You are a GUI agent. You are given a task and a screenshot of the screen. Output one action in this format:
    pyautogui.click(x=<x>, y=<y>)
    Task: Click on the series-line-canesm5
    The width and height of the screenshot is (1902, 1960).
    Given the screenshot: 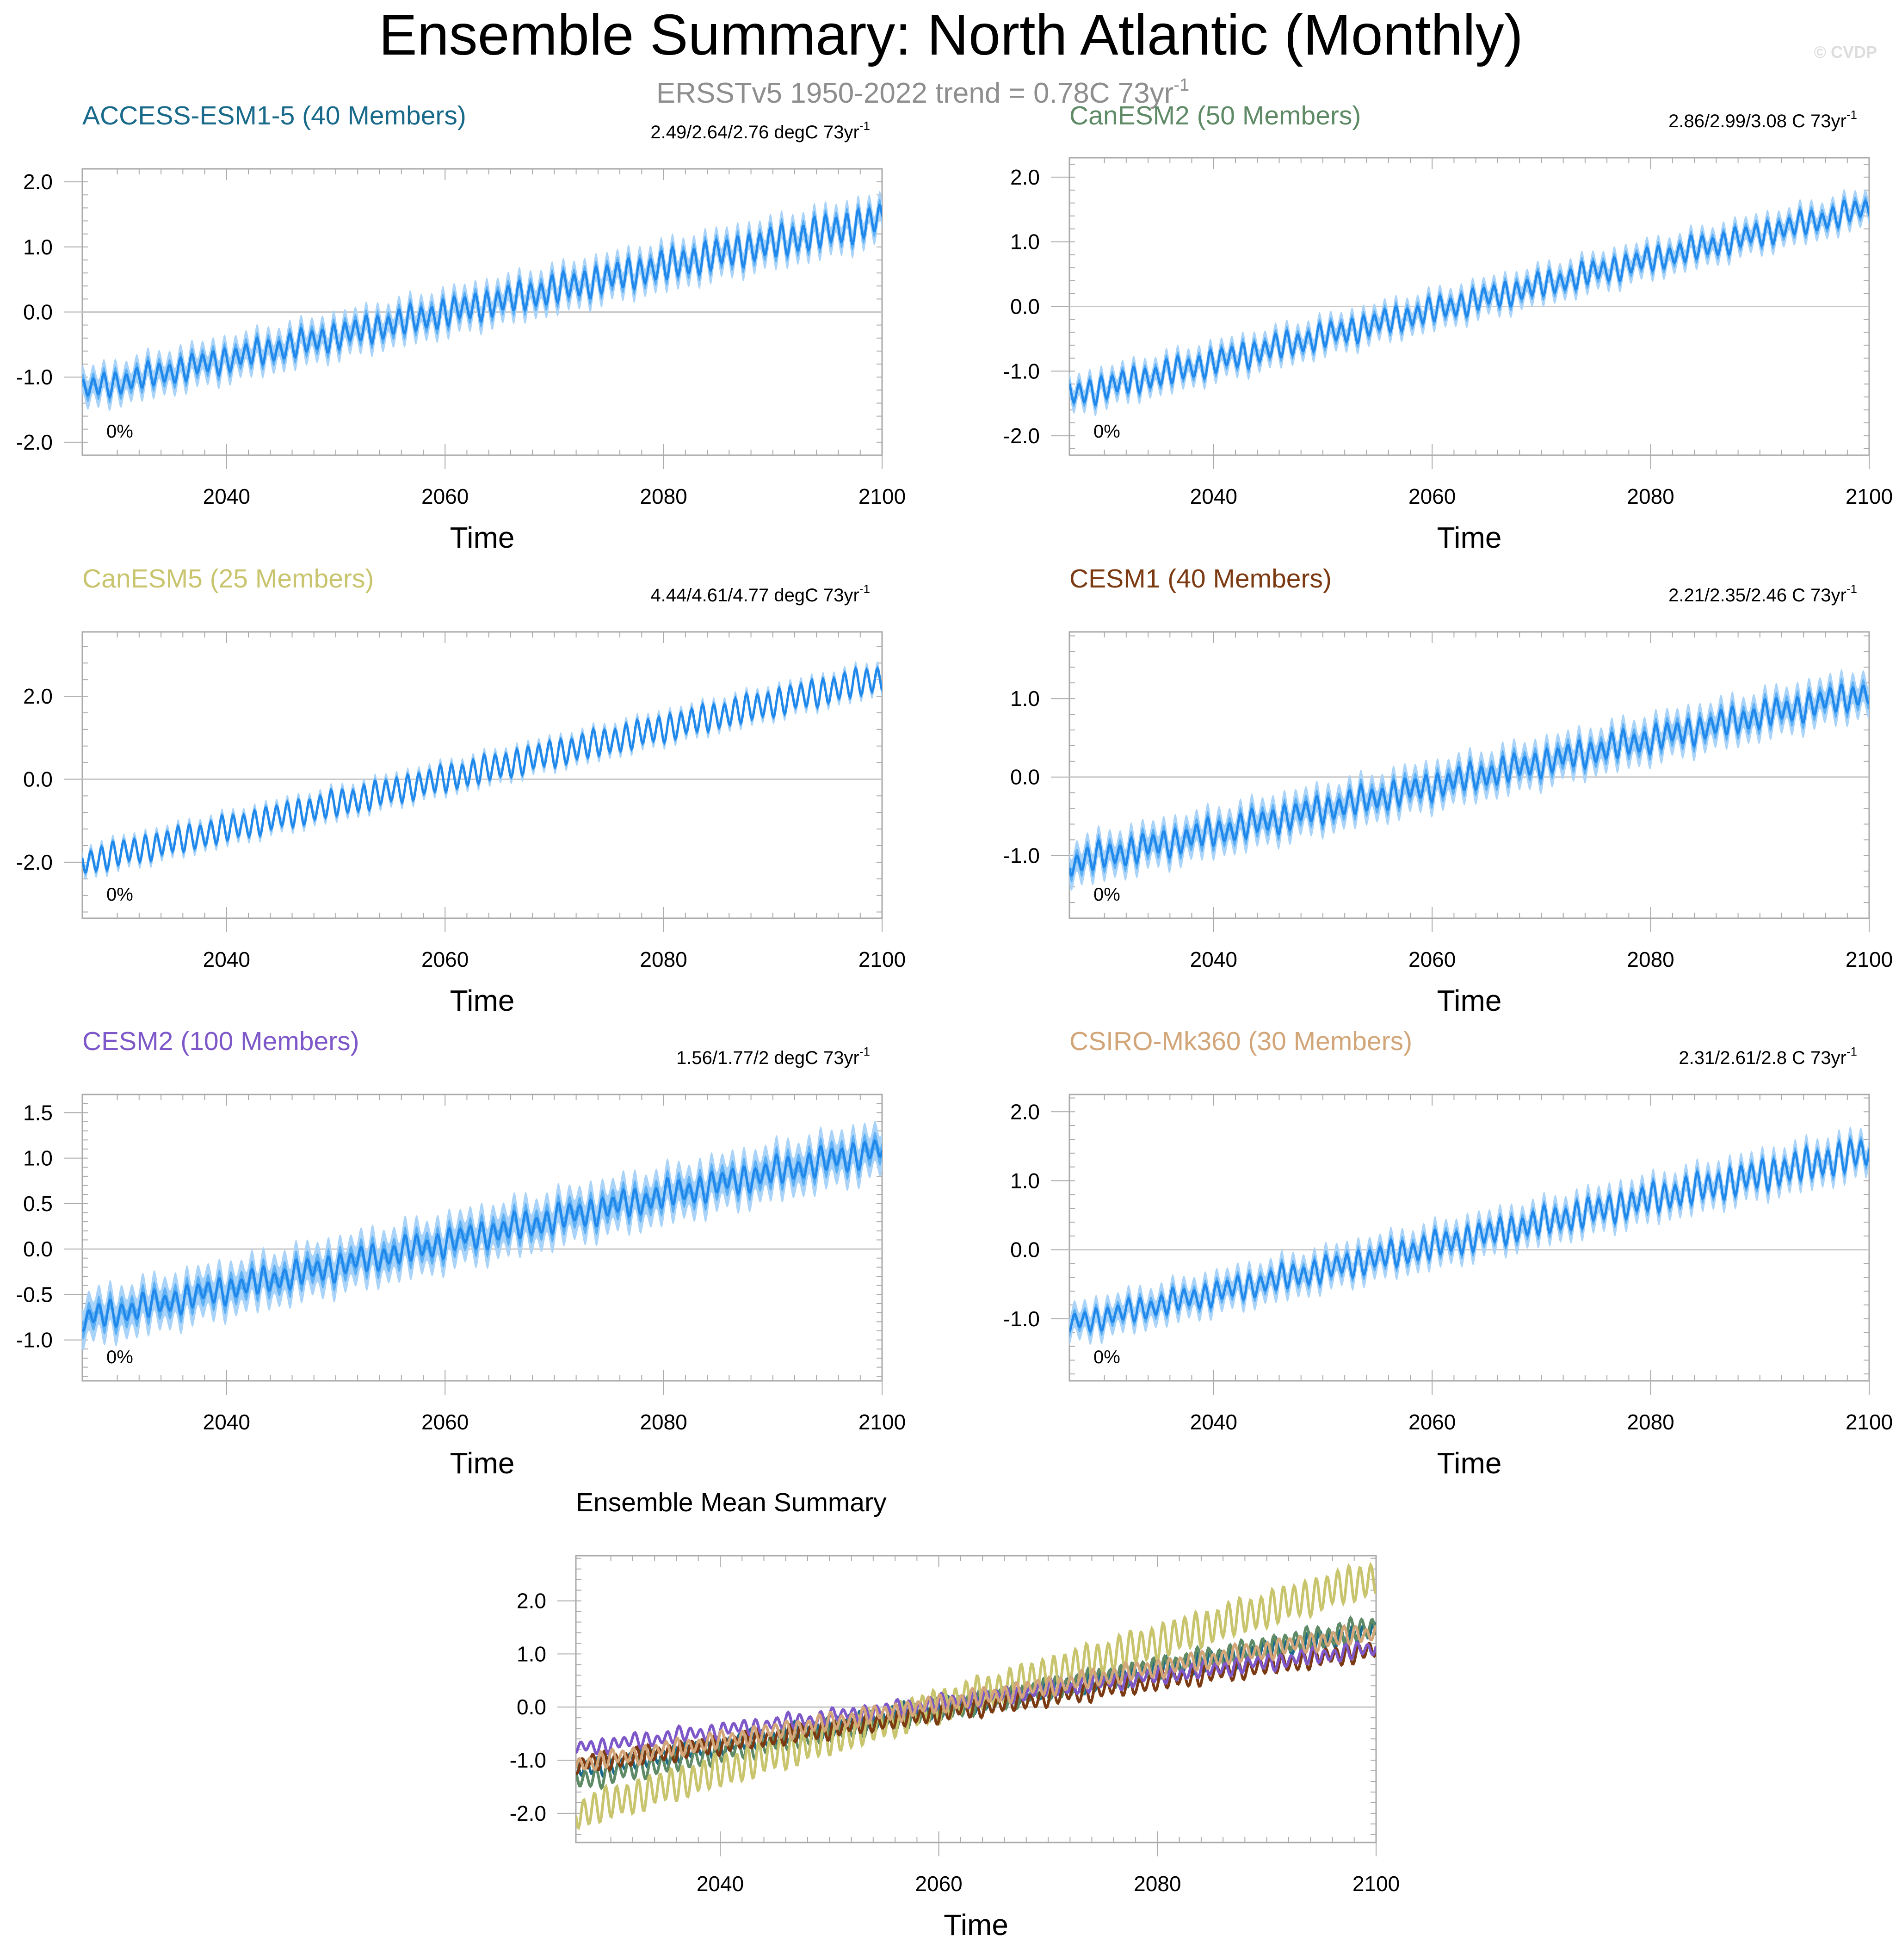 What is the action you would take?
    pyautogui.click(x=976, y=1696)
    